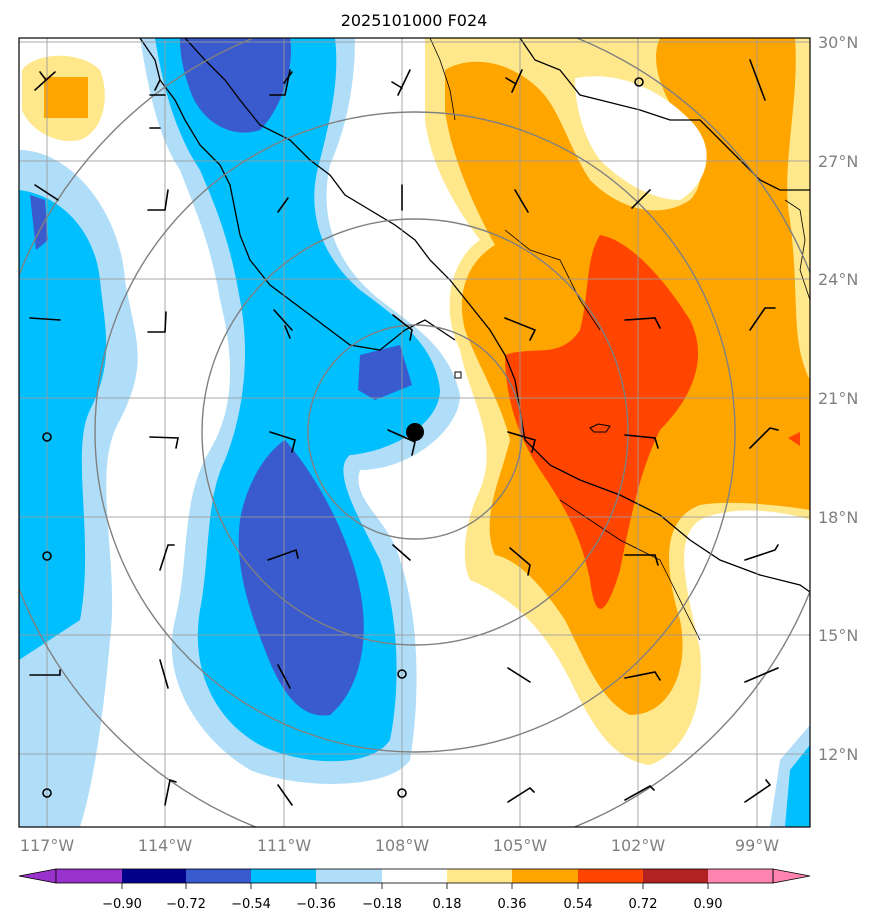 Image resolution: width=880 pixels, height=924 pixels. Describe the element at coordinates (838, 754) in the screenshot. I see `lat-label: 12°N` at that location.